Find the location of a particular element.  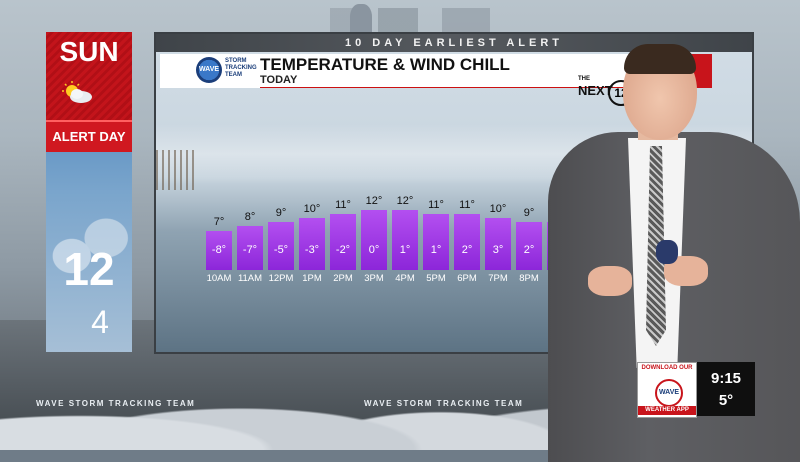

bar-column: 8° -7° 11AM is located at coordinates (250, 247).